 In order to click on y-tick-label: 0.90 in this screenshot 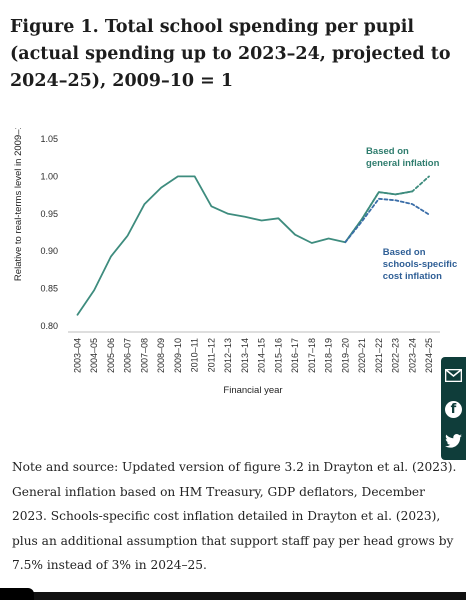, I will do `click(49, 251)`.